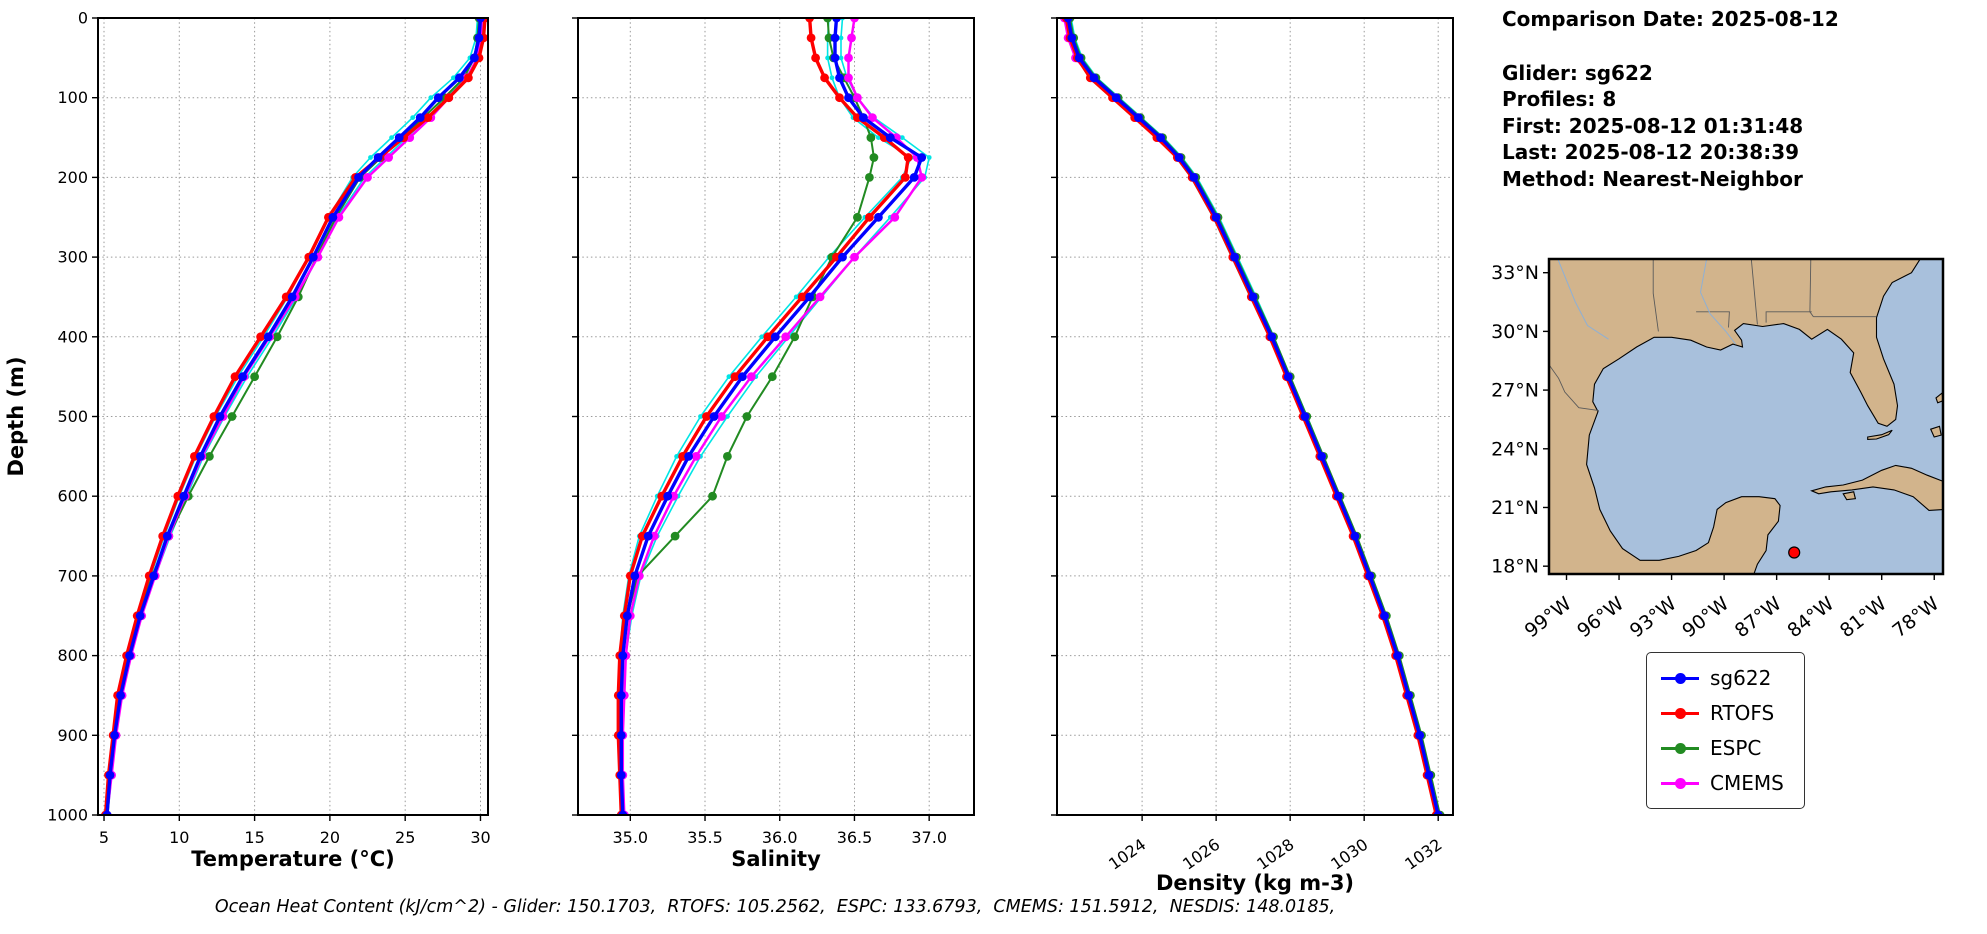 Image resolution: width=1987 pixels, height=934 pixels. Describe the element at coordinates (1863, 617) in the screenshot. I see `map-lon-tick-label: 81°W` at that location.